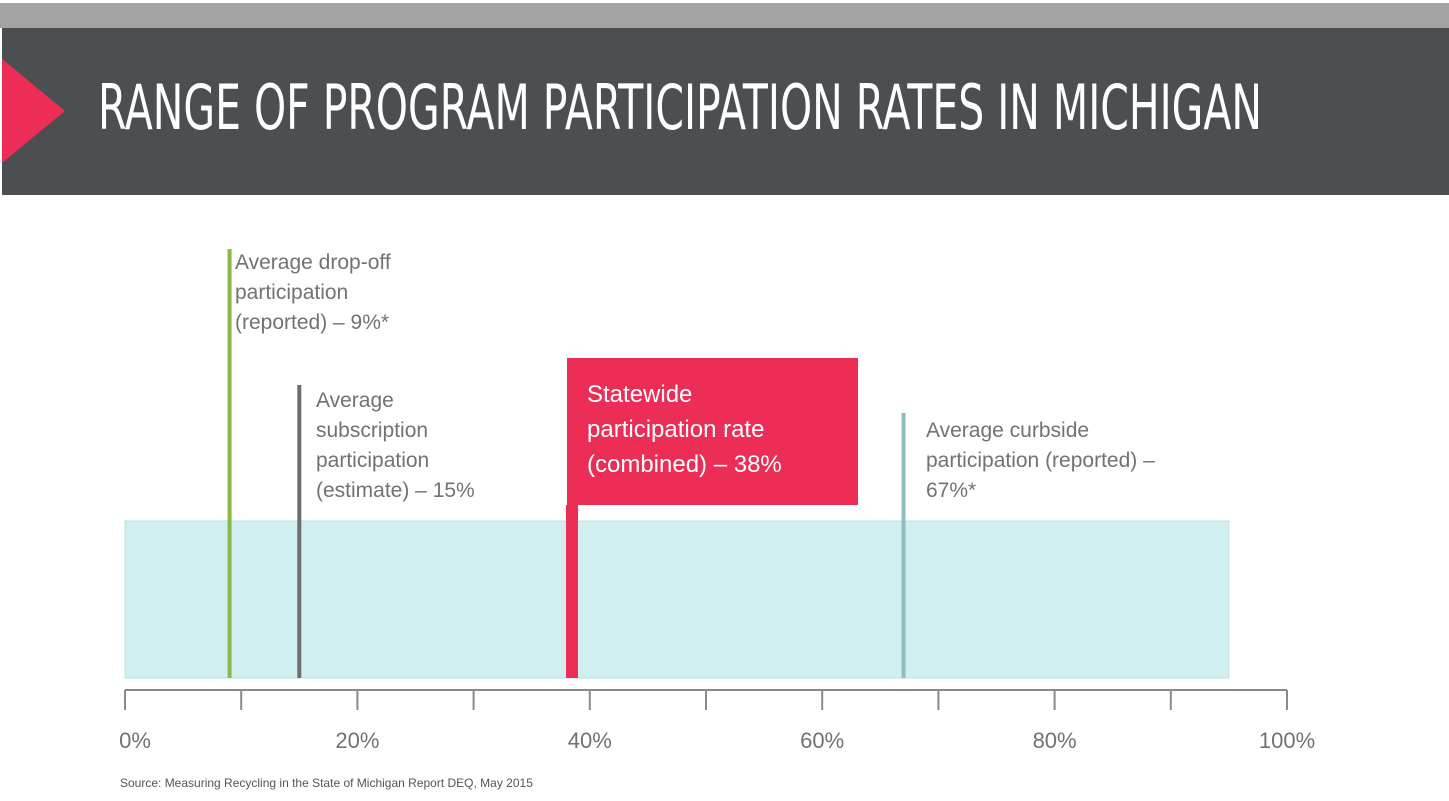 This screenshot has height=801, width=1449. Describe the element at coordinates (372, 460) in the screenshot. I see `marker-label-subscription: participation` at that location.